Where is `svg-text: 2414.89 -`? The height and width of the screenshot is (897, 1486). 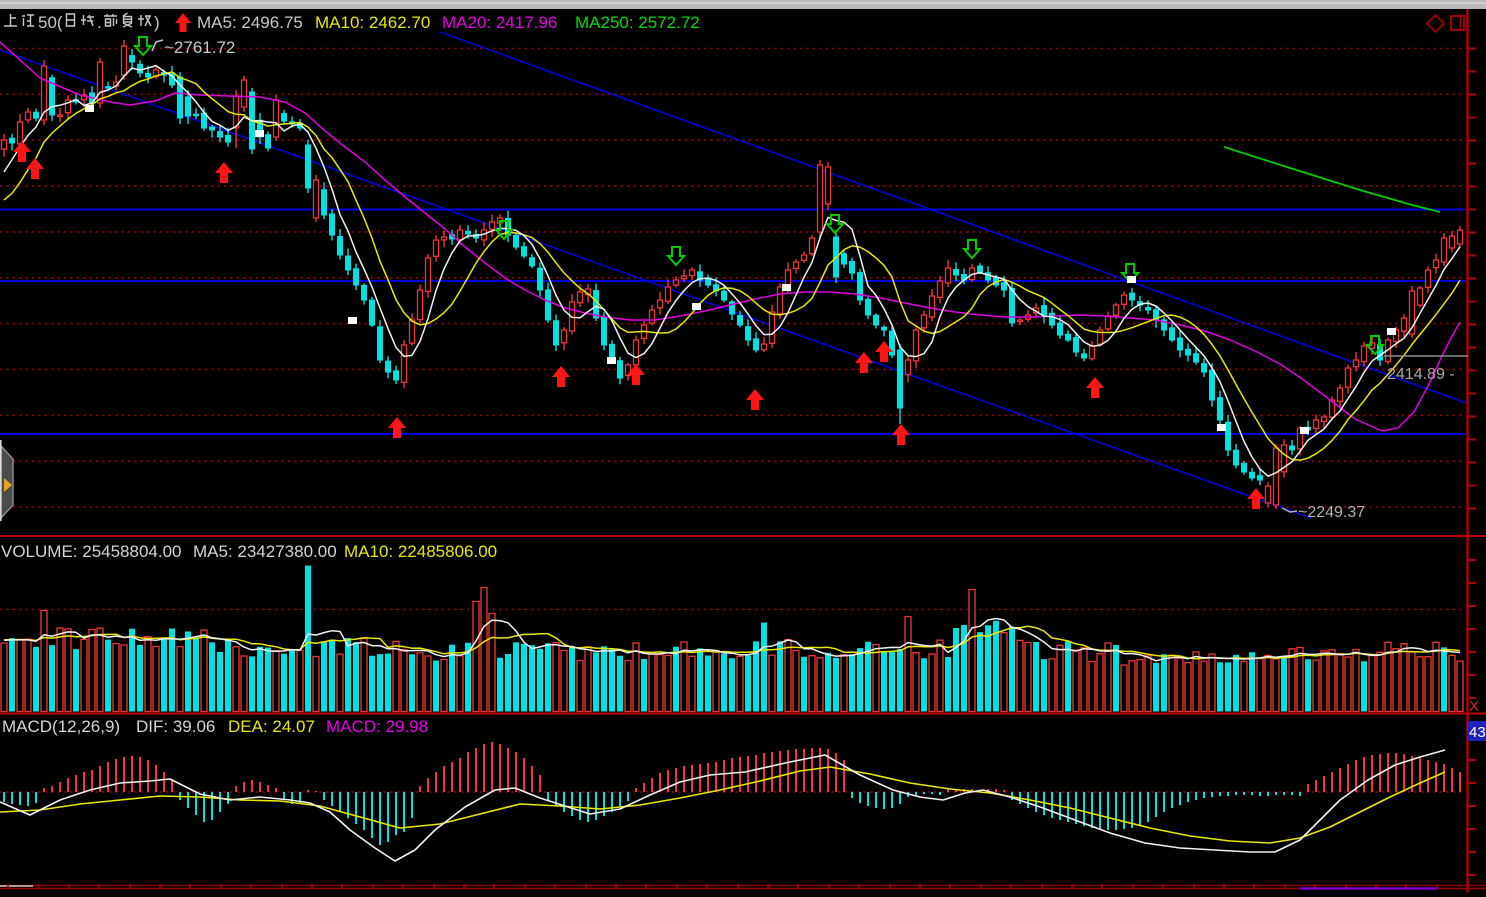
svg-text: 2414.89 - is located at coordinates (1421, 374).